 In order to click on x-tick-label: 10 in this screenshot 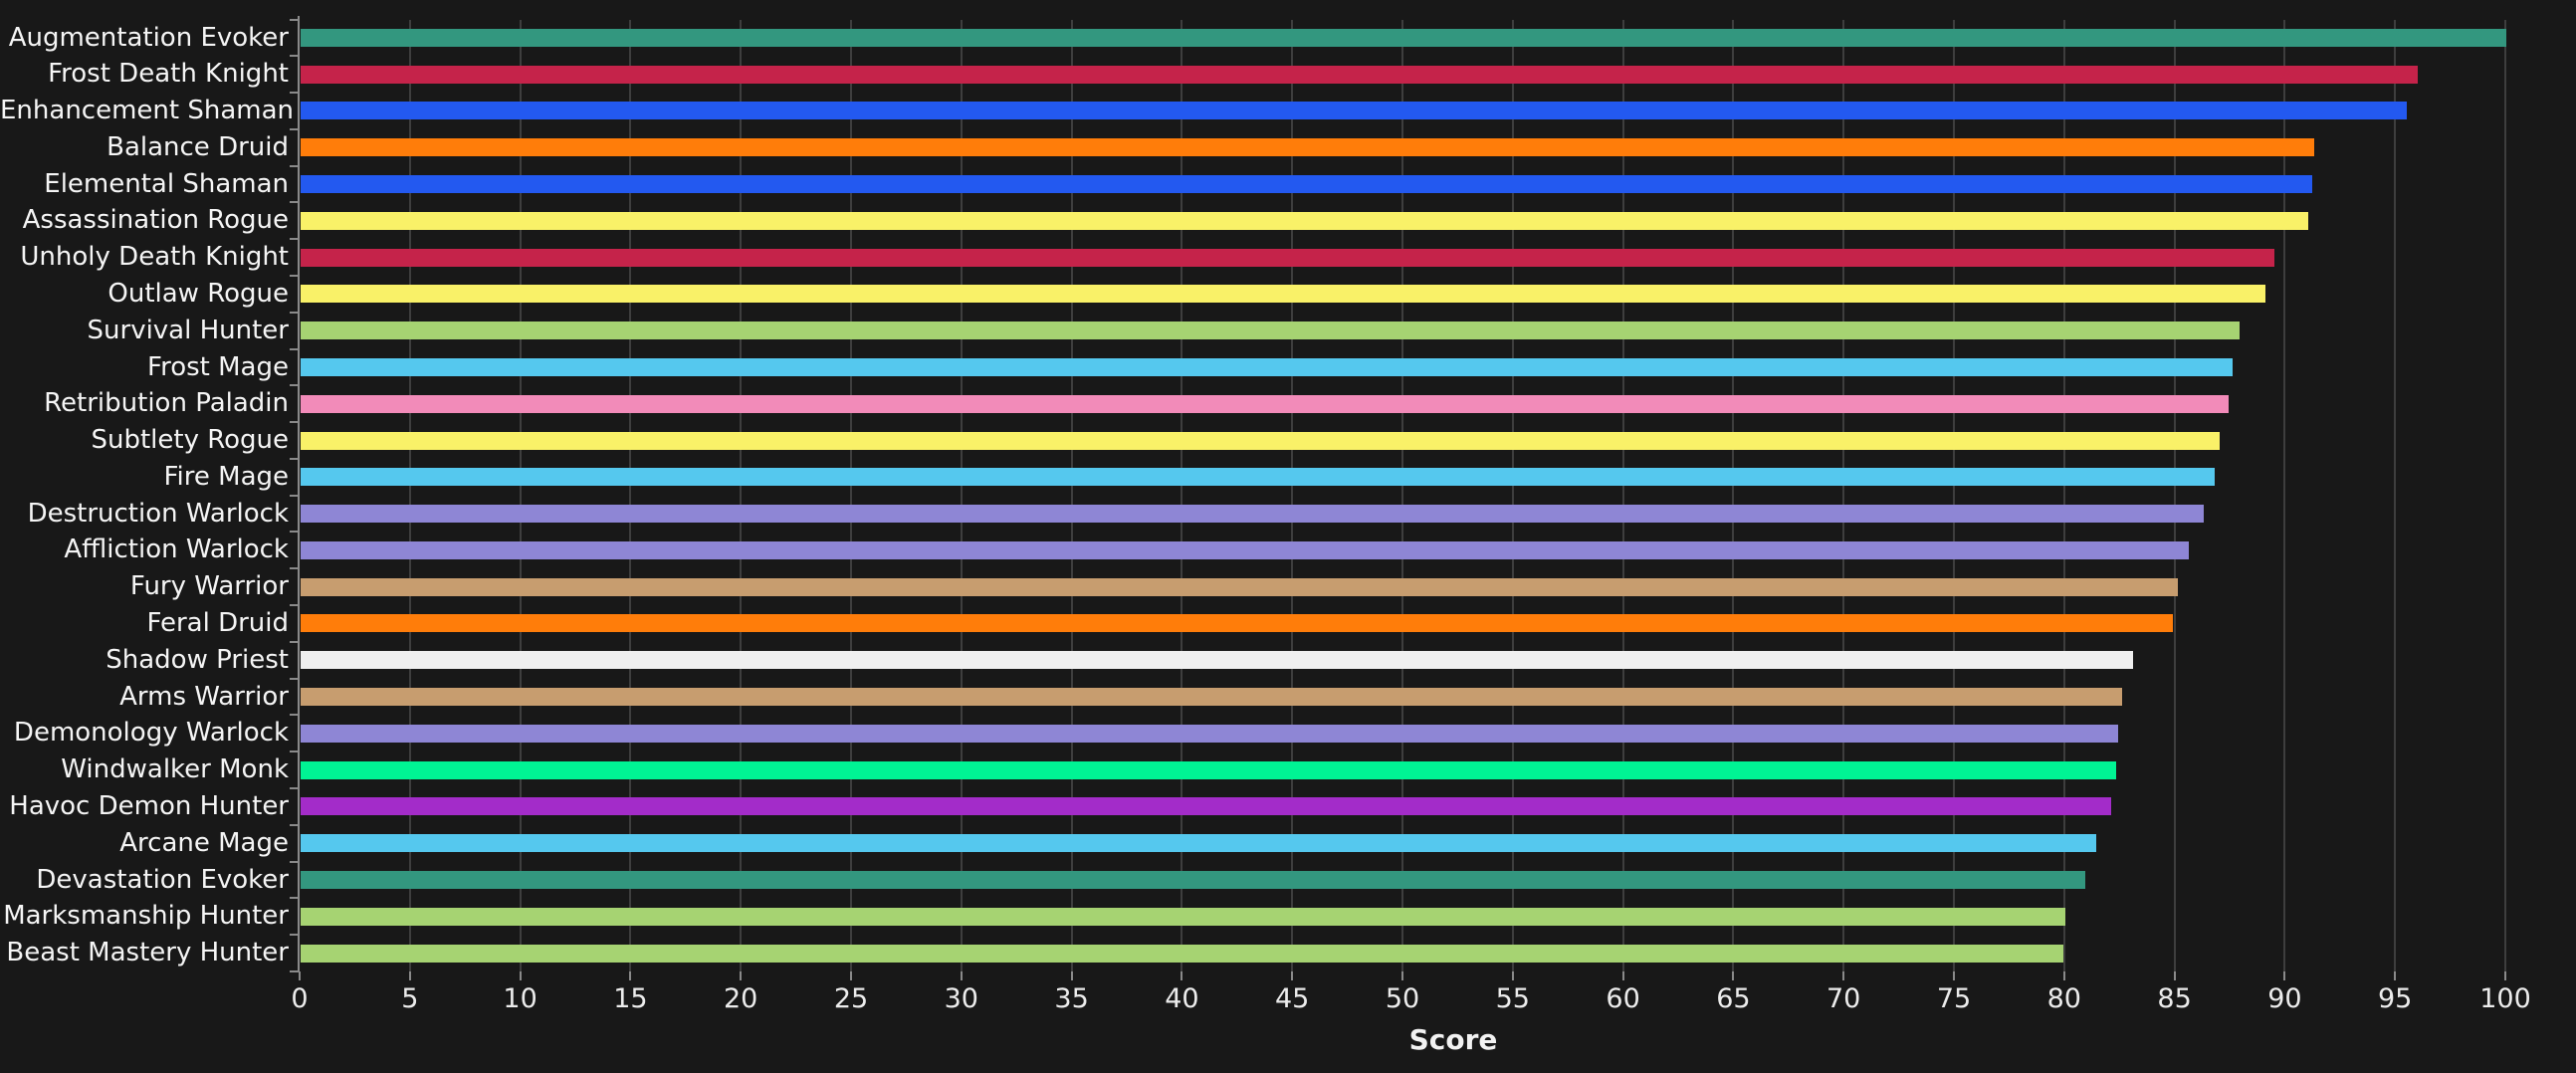, I will do `click(520, 998)`.